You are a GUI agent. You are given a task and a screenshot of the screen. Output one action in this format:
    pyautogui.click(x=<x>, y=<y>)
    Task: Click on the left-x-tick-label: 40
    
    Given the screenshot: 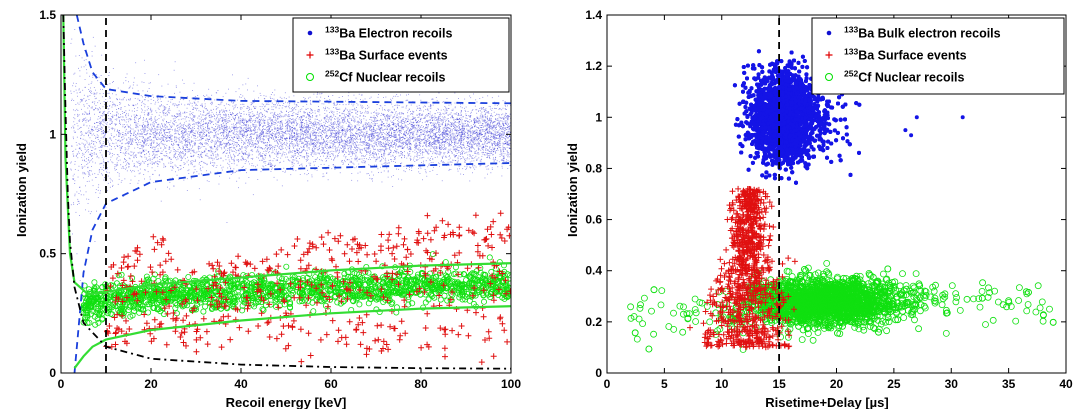 What is the action you would take?
    pyautogui.click(x=241, y=384)
    